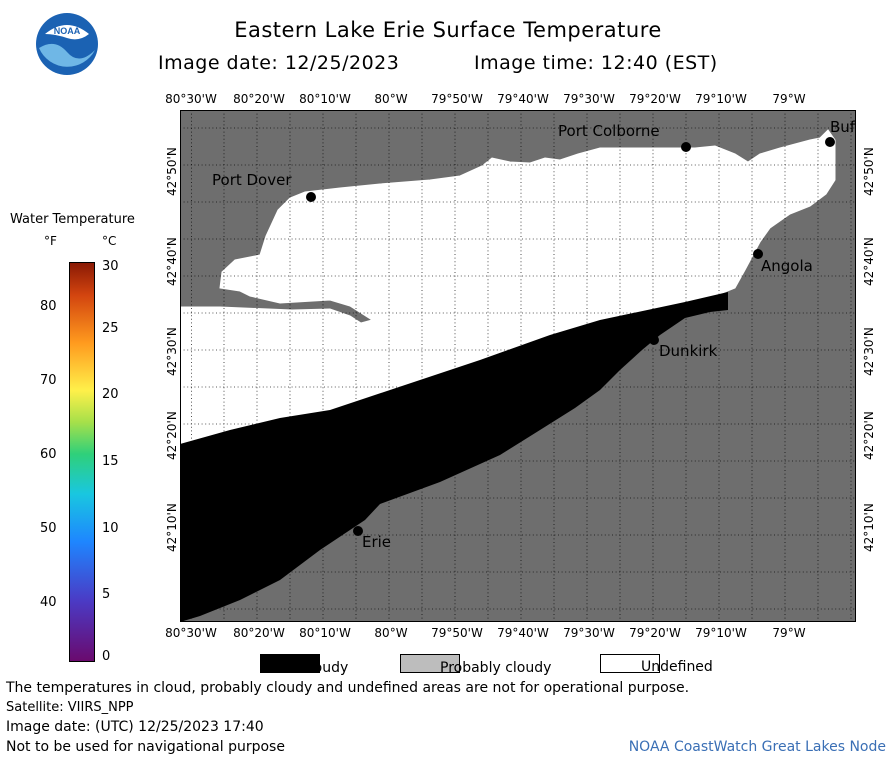 This screenshot has width=896, height=763. I want to click on lat-label-left: 42°50'N, so click(172, 171).